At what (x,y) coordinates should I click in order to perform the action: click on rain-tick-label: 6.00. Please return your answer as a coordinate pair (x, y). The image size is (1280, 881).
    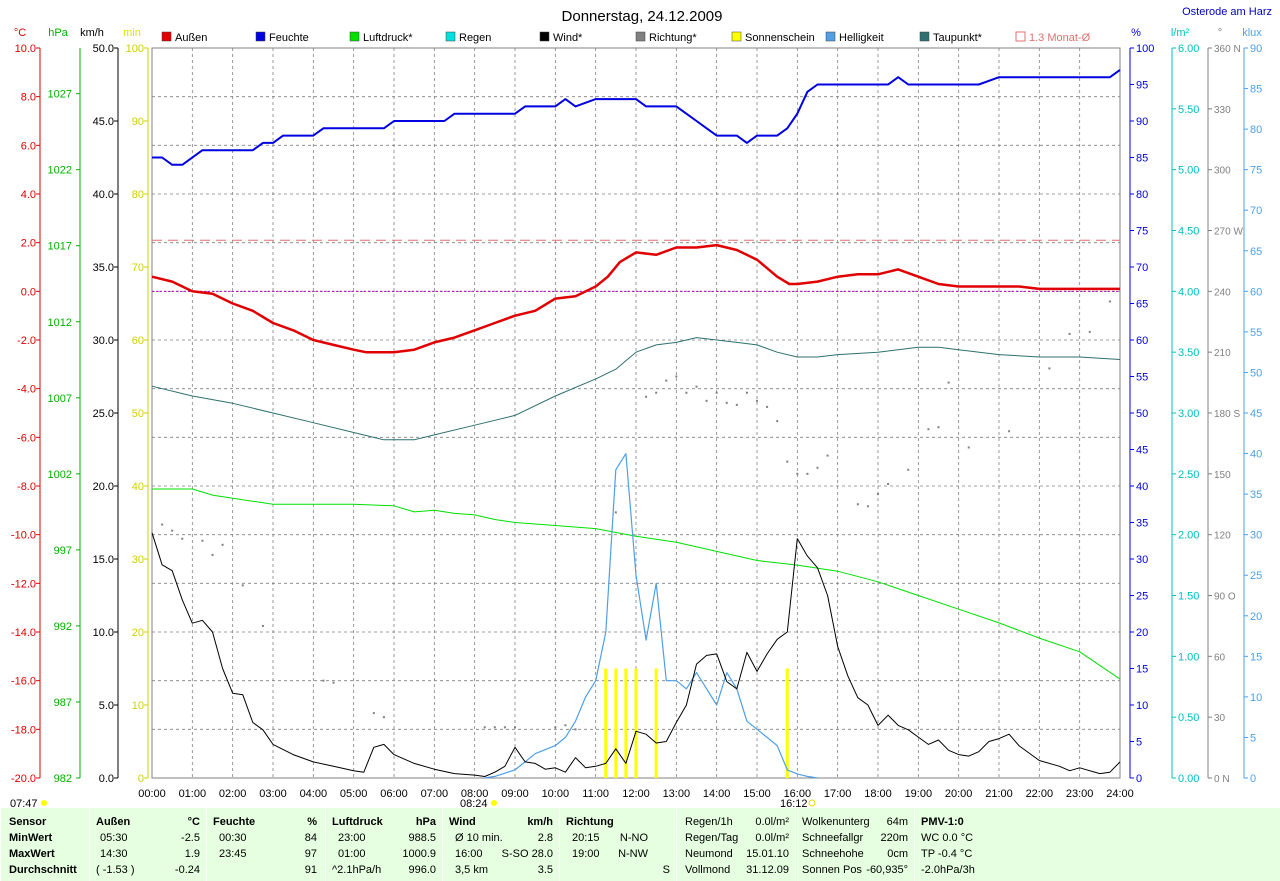
    Looking at the image, I should click on (1188, 49).